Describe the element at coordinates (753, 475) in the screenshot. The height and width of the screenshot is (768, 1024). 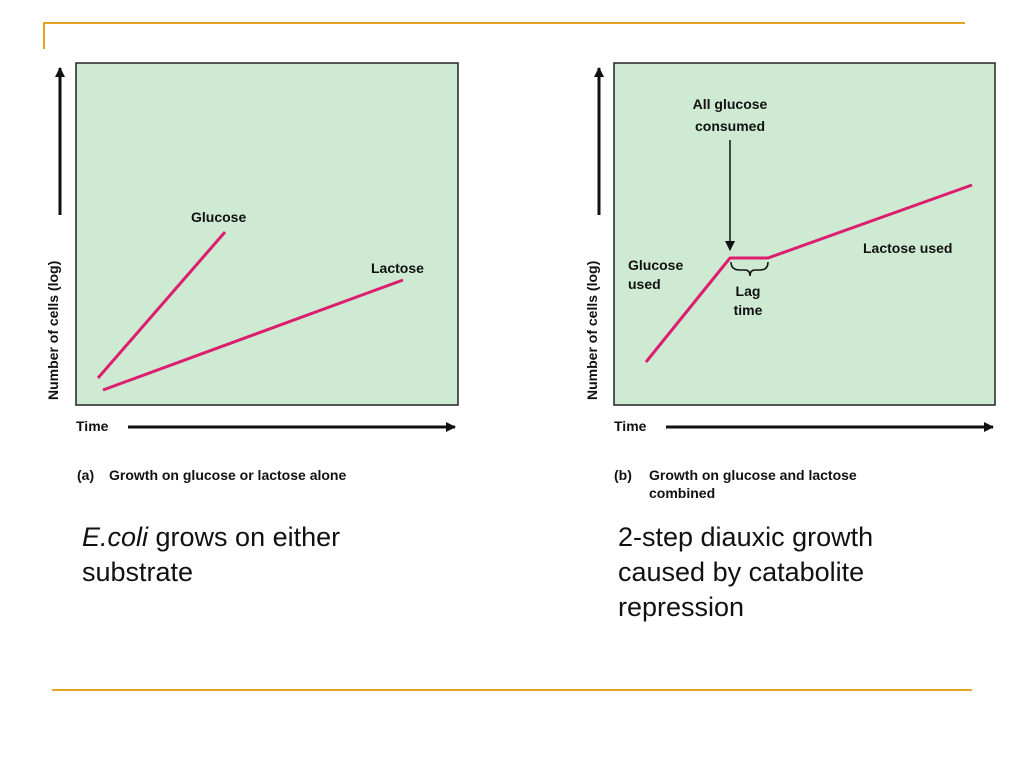
I see `panel-b-caption-line1: Growth on glucose and lactose` at that location.